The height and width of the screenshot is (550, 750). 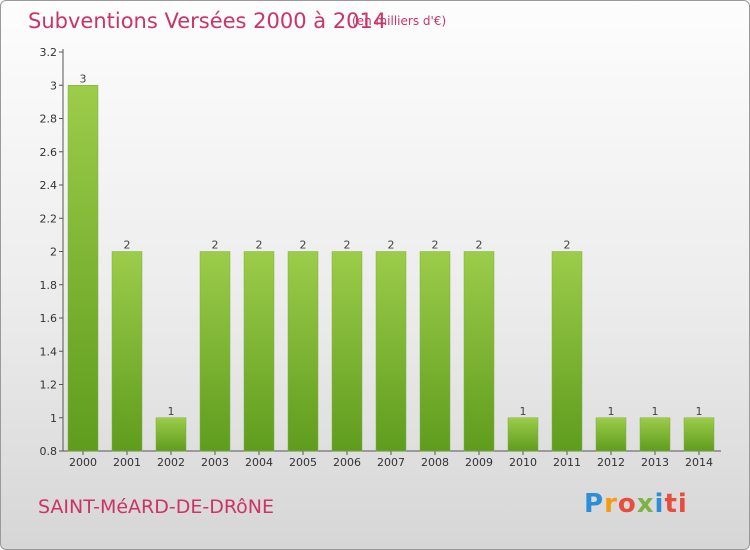 I want to click on data-label-2000: 3, so click(x=83, y=78).